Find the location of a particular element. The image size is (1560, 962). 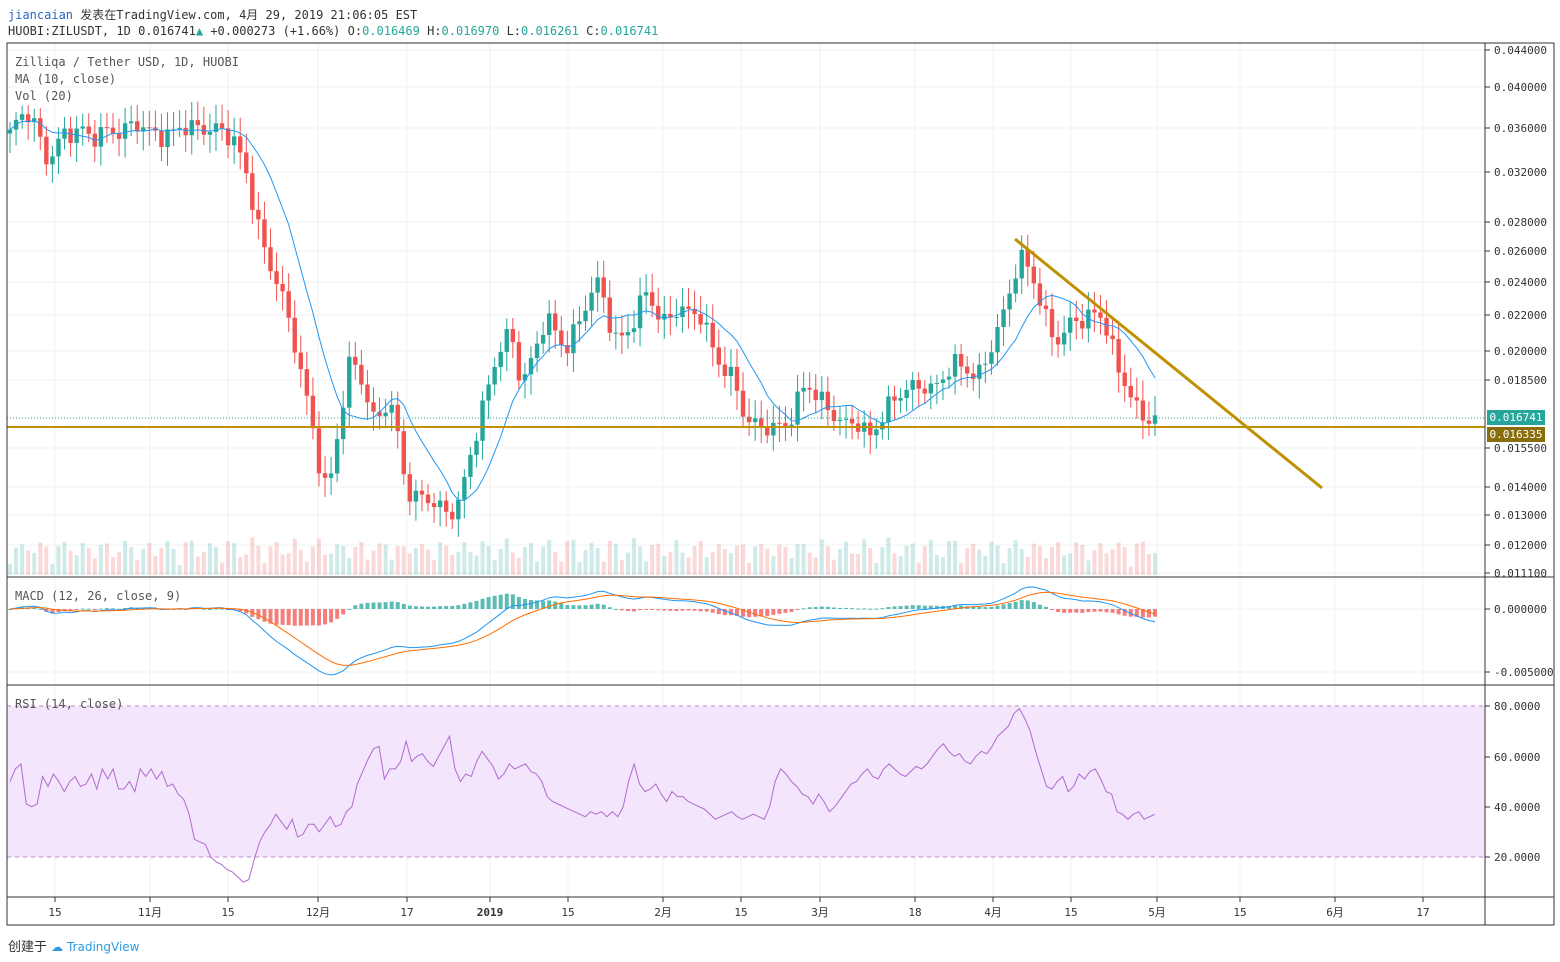

open-value: 0.016469 is located at coordinates (391, 31).